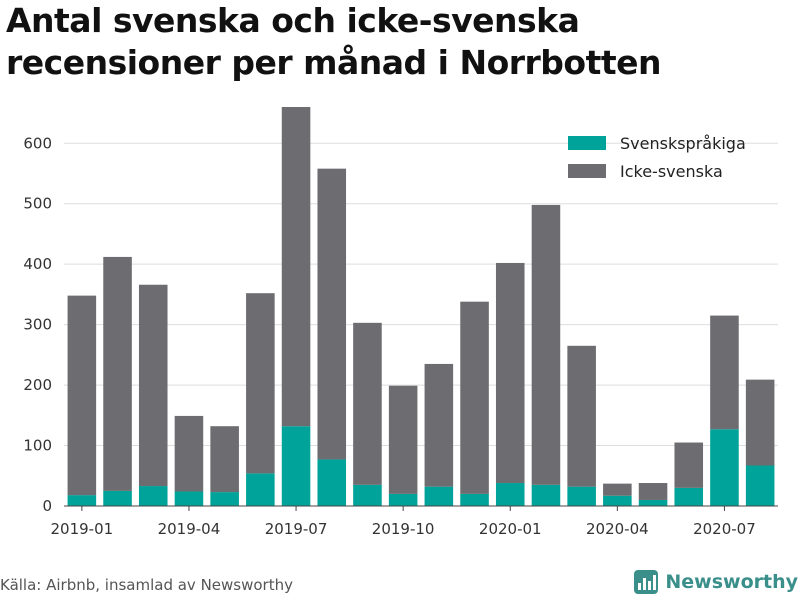 The image size is (800, 600). What do you see at coordinates (587, 171) in the screenshot?
I see `legend-swatch-icke-svenska` at bounding box center [587, 171].